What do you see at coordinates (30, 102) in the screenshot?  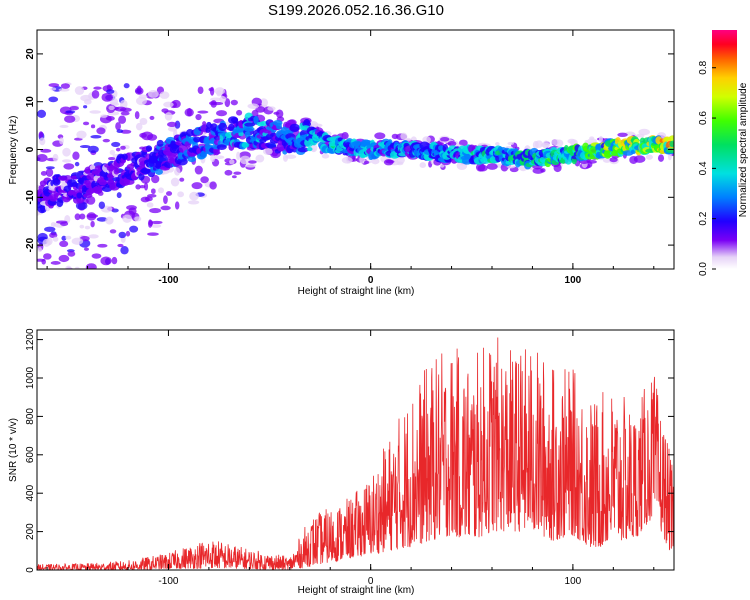 I see `y-tick-label: 10` at bounding box center [30, 102].